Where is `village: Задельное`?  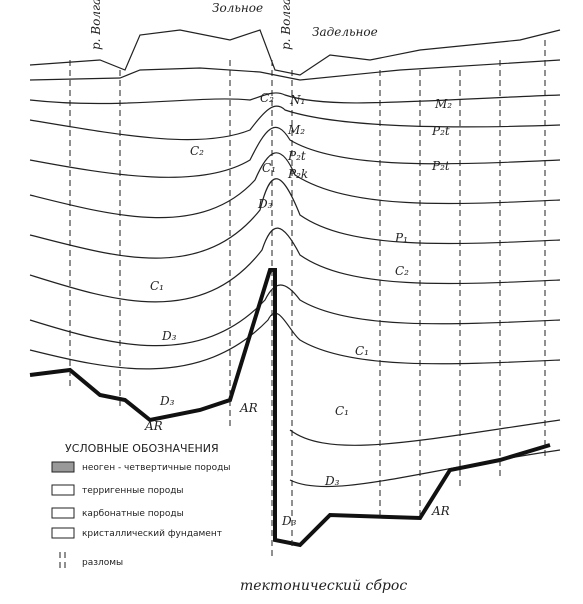
village: Задельное is located at coordinates (345, 32).